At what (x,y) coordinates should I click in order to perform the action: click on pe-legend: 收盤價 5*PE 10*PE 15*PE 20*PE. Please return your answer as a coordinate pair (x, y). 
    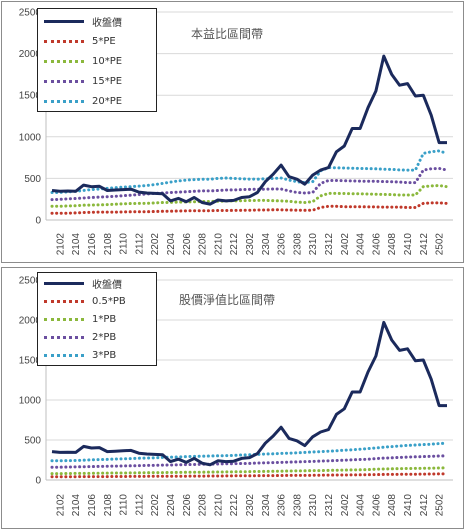
    Looking at the image, I should click on (97, 60).